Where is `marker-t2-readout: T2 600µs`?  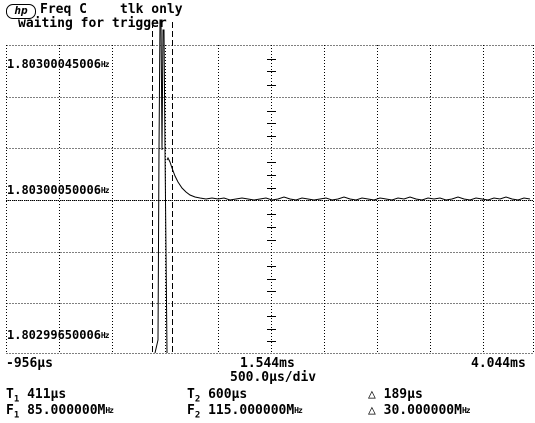 marker-t2-readout: T2 600µs is located at coordinates (217, 396).